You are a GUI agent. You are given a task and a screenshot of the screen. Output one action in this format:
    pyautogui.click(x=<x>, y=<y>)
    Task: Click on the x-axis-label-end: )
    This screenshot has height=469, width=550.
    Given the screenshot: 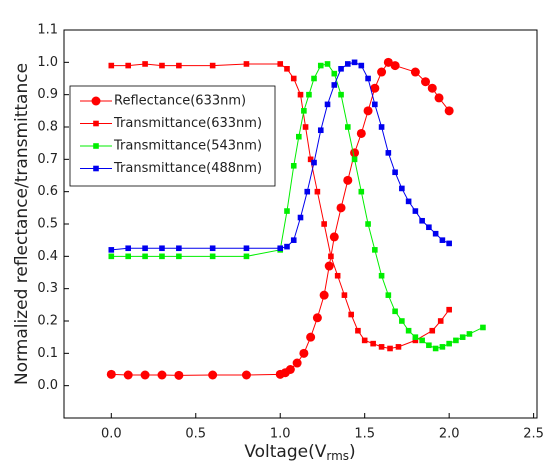 What is the action you would take?
    pyautogui.click(x=352, y=452)
    